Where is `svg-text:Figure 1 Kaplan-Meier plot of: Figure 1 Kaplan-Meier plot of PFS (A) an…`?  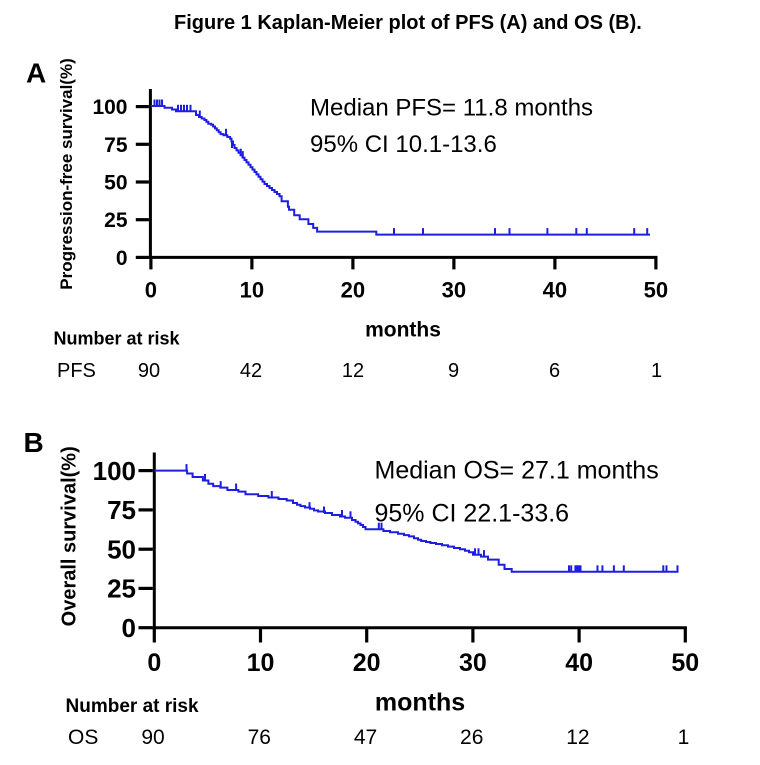 svg-text:Figure 1 Kaplan-Meier plot of: Figure 1 Kaplan-Meier plot of PFS (A) an… is located at coordinates (408, 23).